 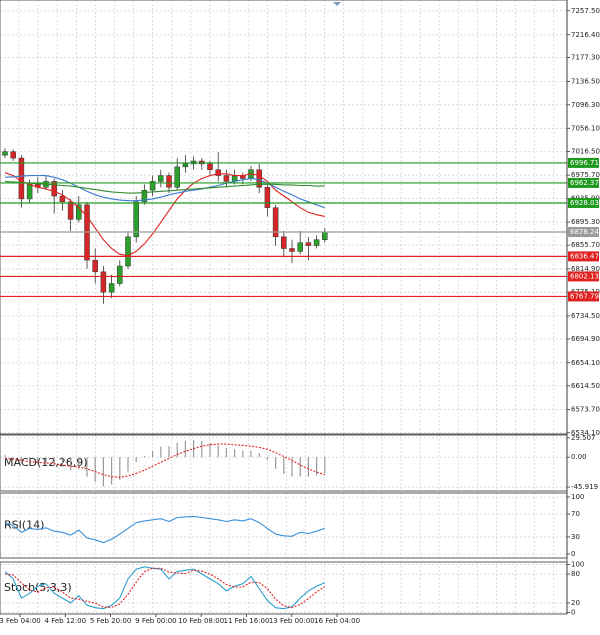 What do you see at coordinates (110, 621) in the screenshot?
I see `x-tick-label: 5 Feb 20:00` at bounding box center [110, 621].